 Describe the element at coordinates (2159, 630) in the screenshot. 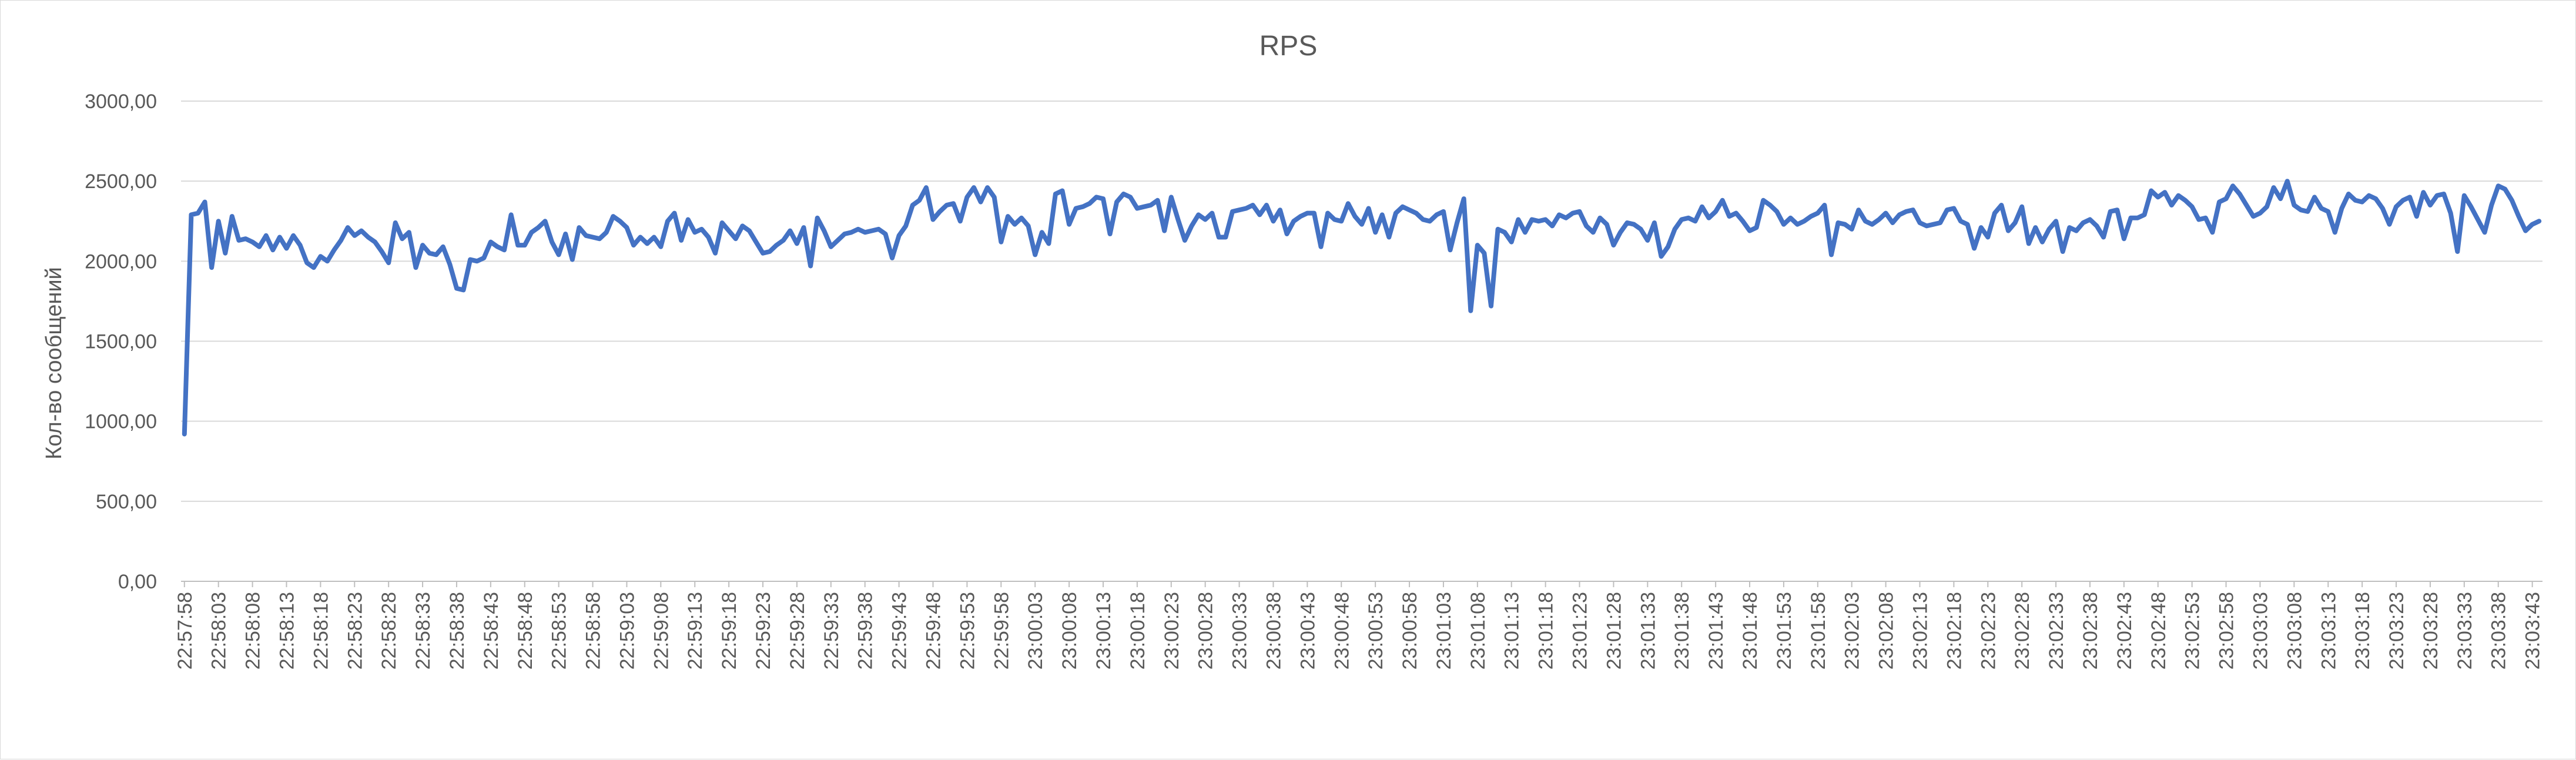

I see `x-tick-label: 23:02:48` at that location.